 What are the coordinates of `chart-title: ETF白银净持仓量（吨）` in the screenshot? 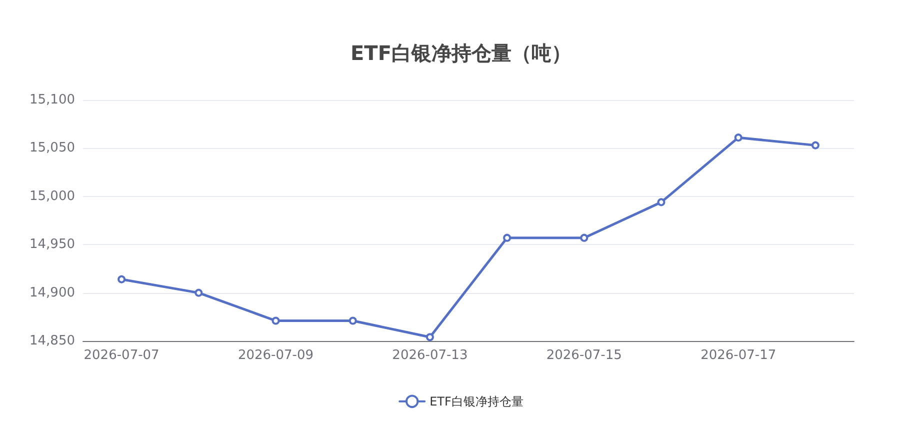 It's located at (461, 53).